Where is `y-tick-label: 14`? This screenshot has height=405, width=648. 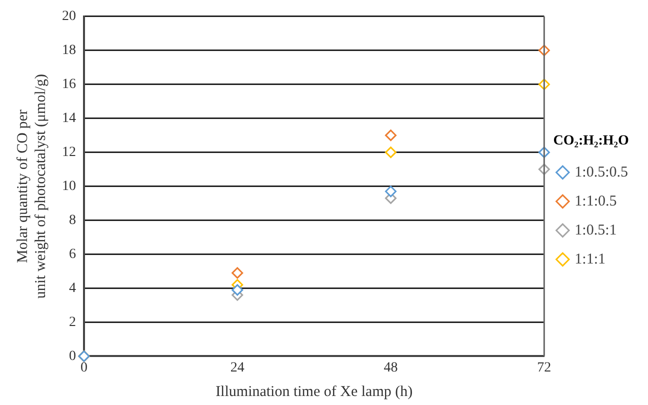
y-tick-label: 14 is located at coordinates (69, 118).